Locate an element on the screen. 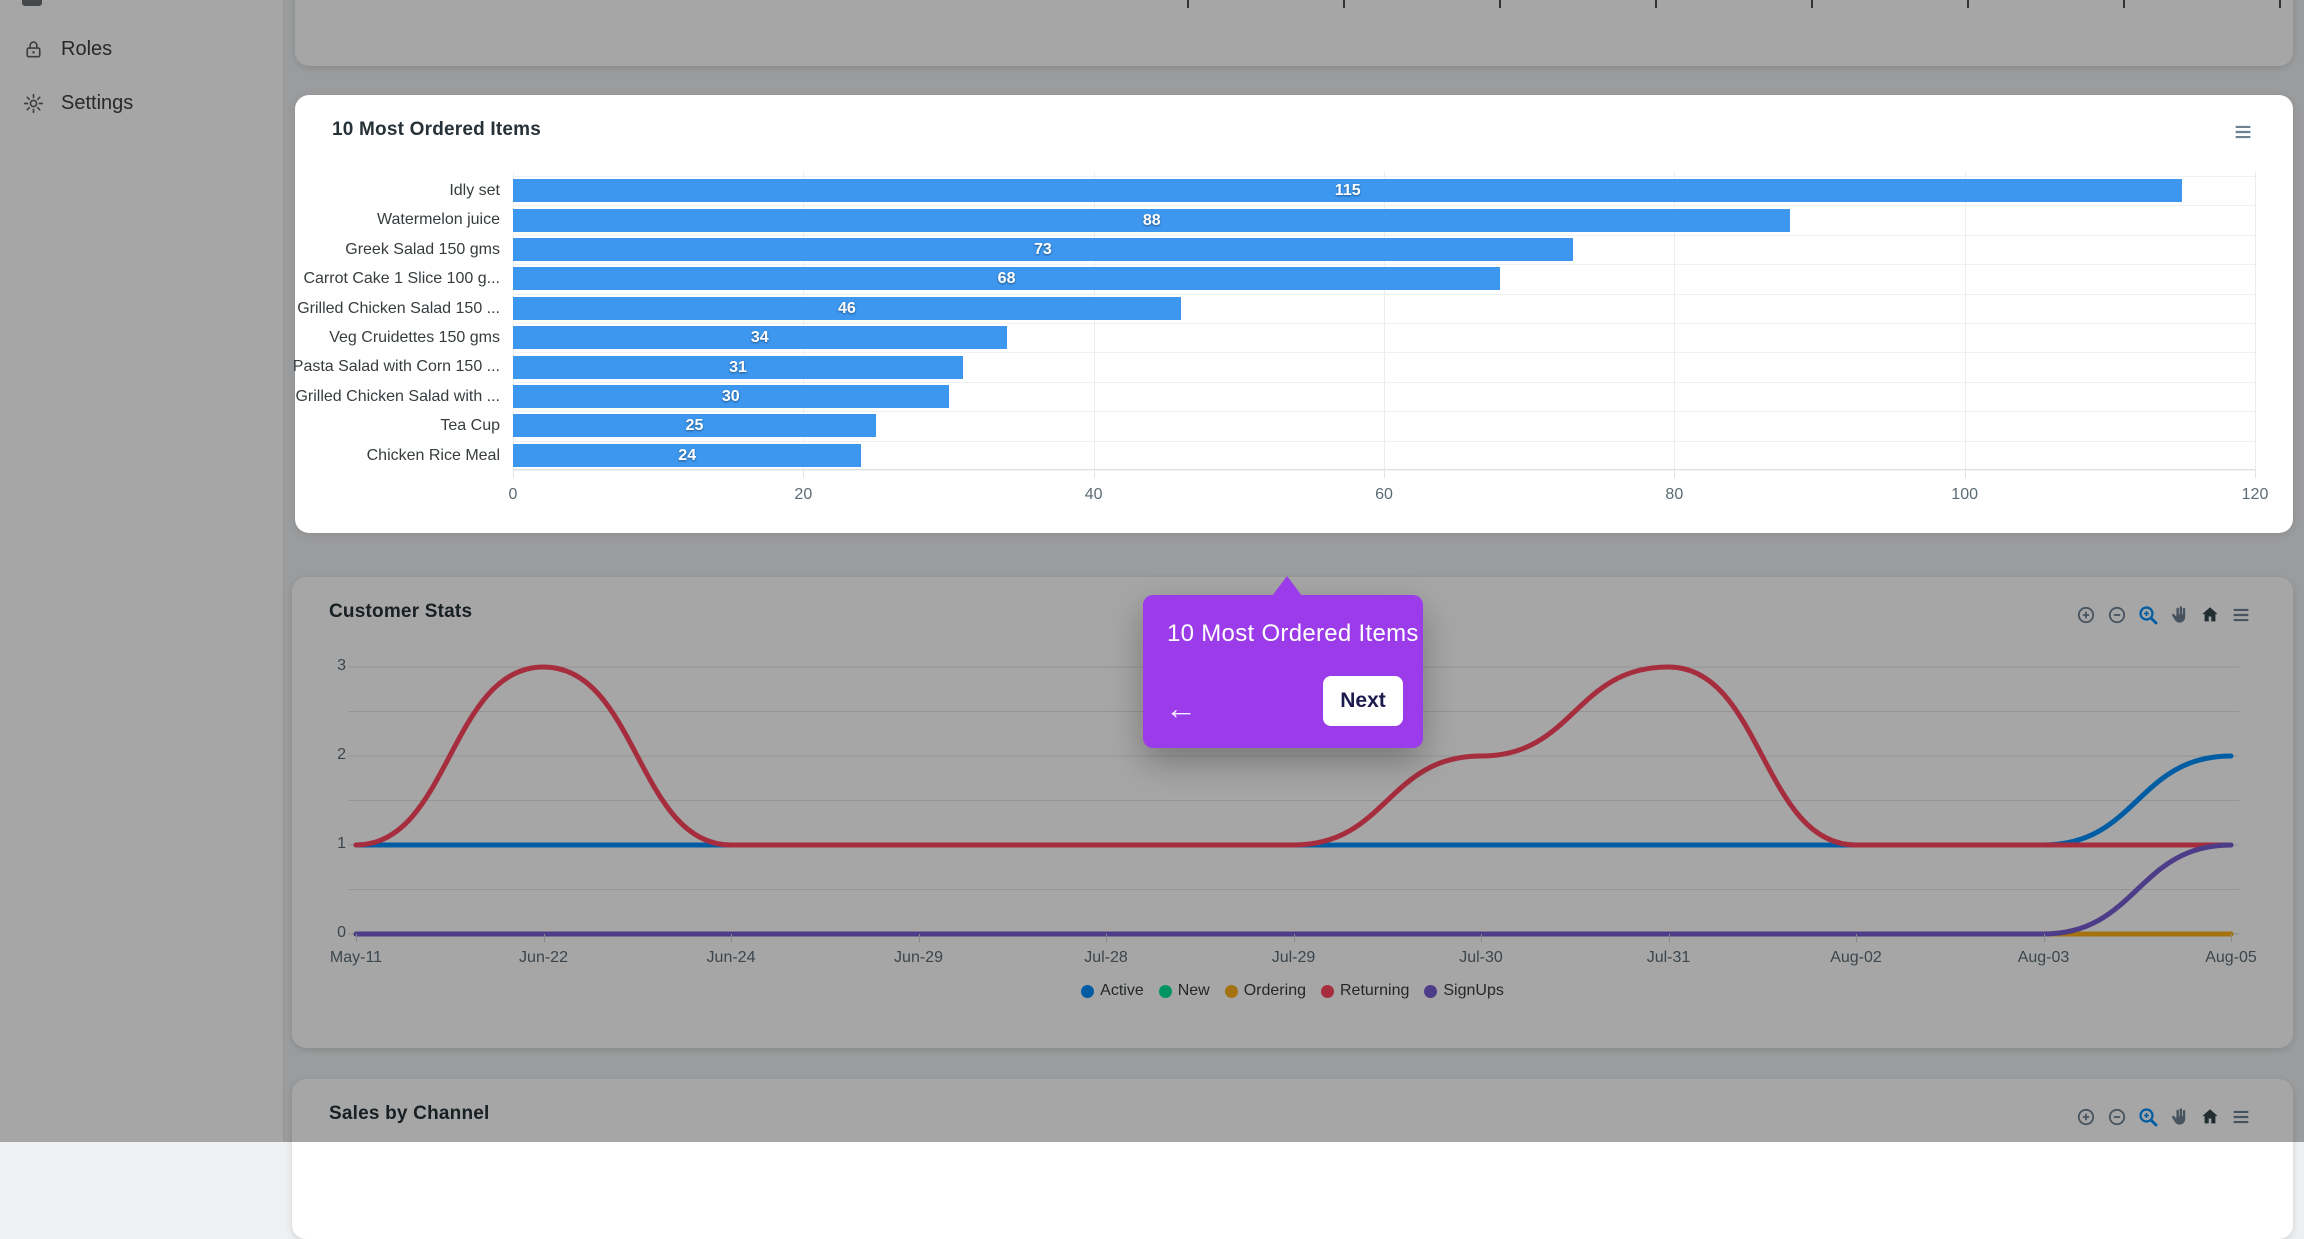 The height and width of the screenshot is (1239, 2304). chart-toolbar is located at coordinates (2163, 615).